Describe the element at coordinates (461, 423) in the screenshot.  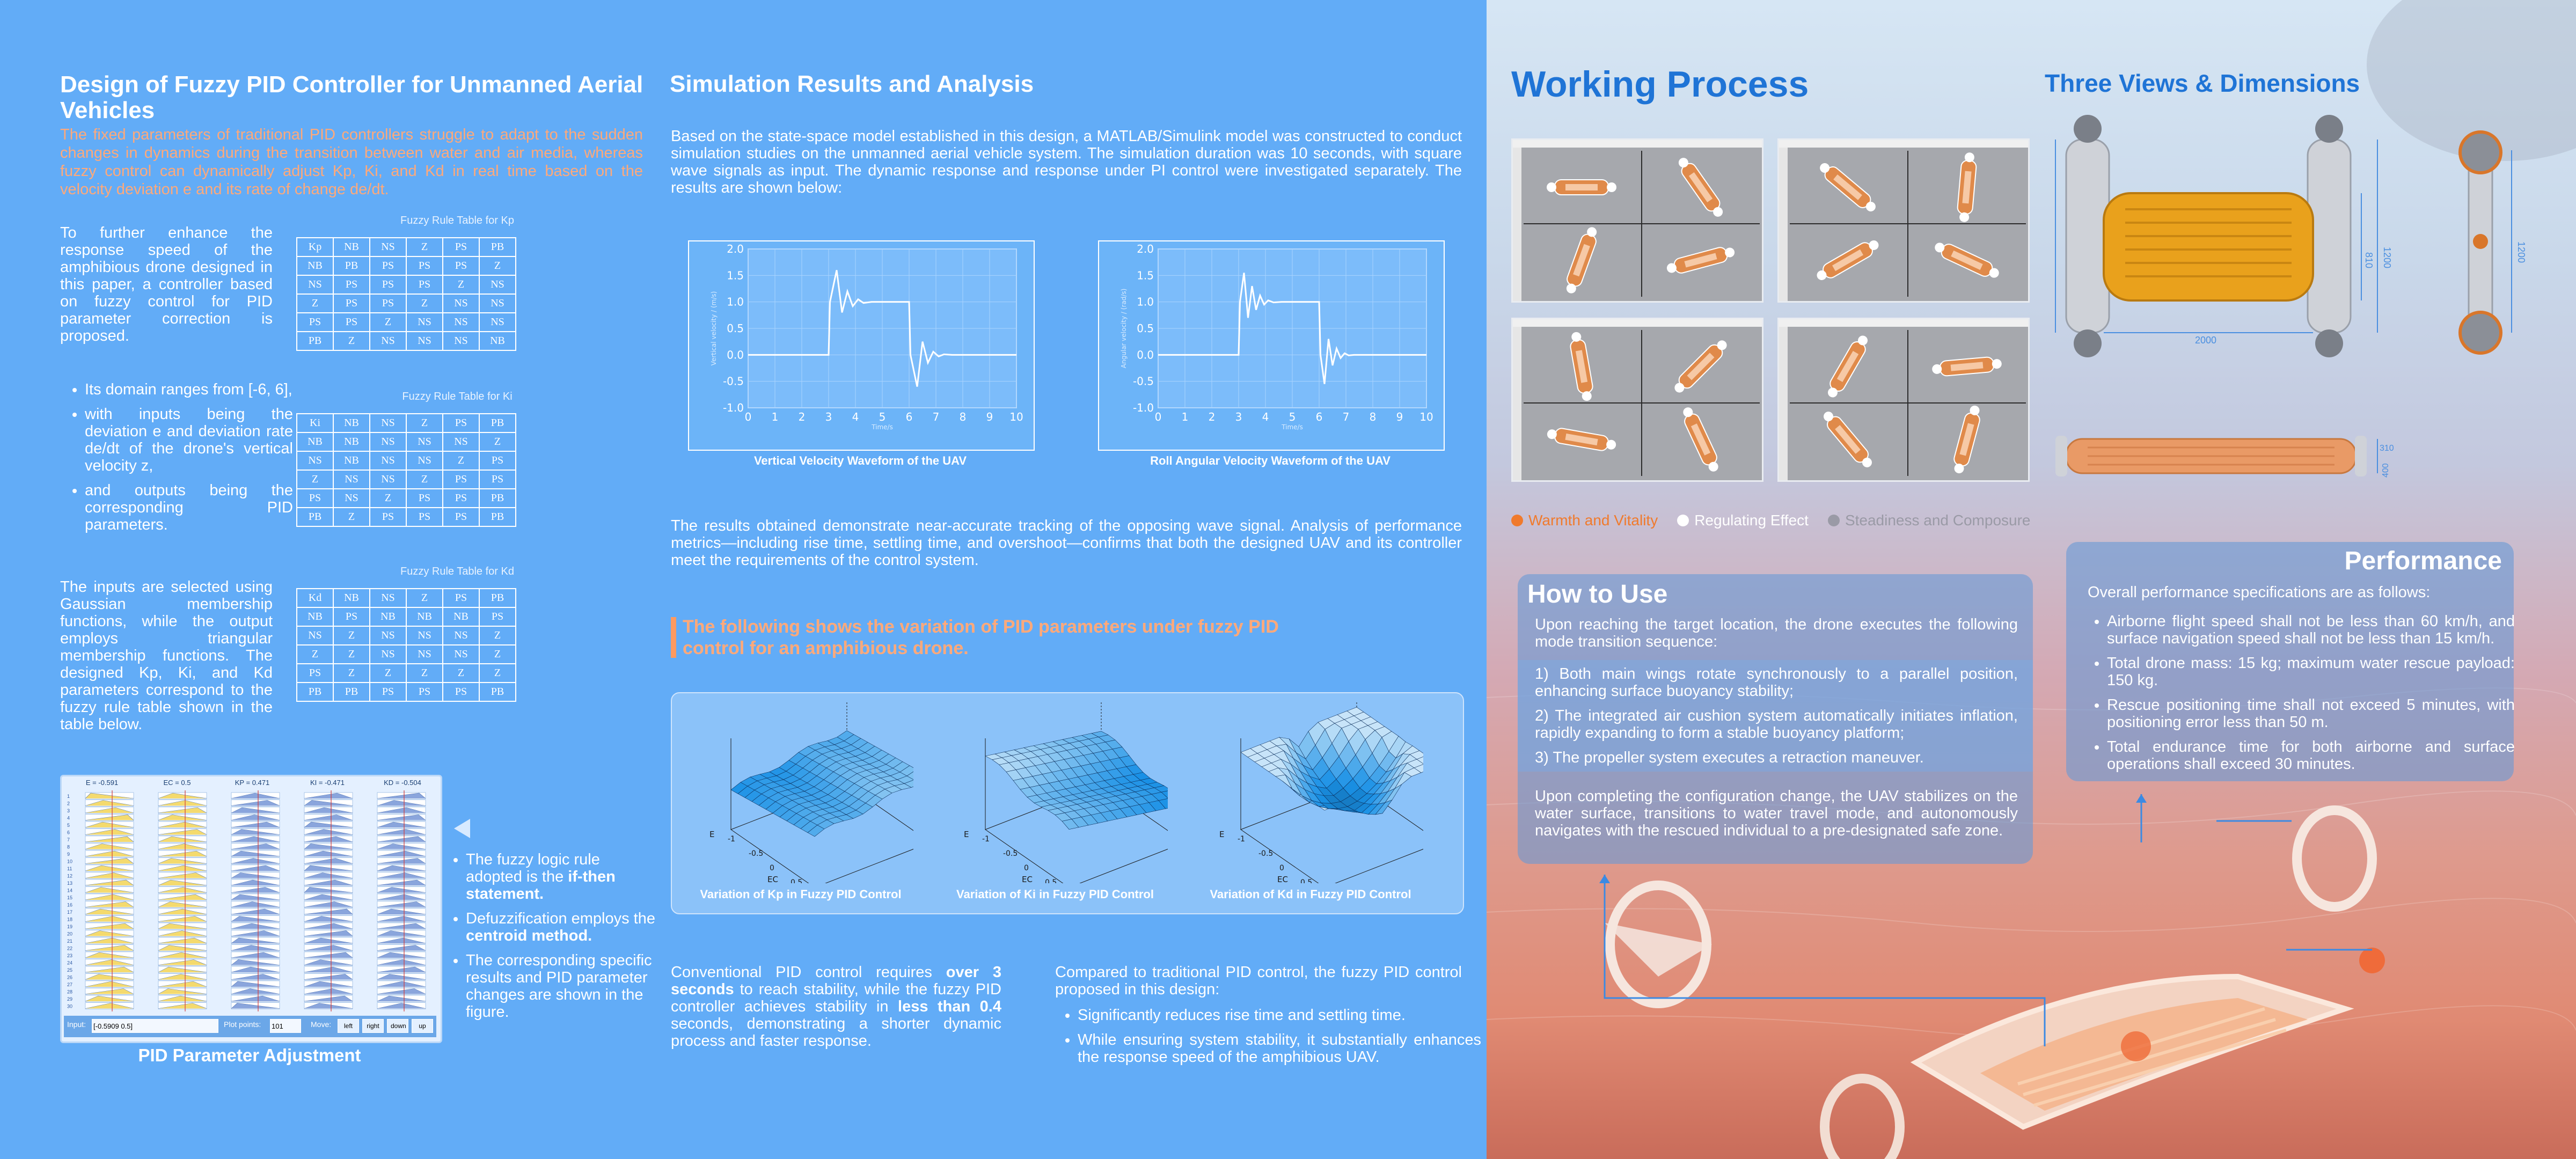
I see `table-header-cell: PS` at that location.